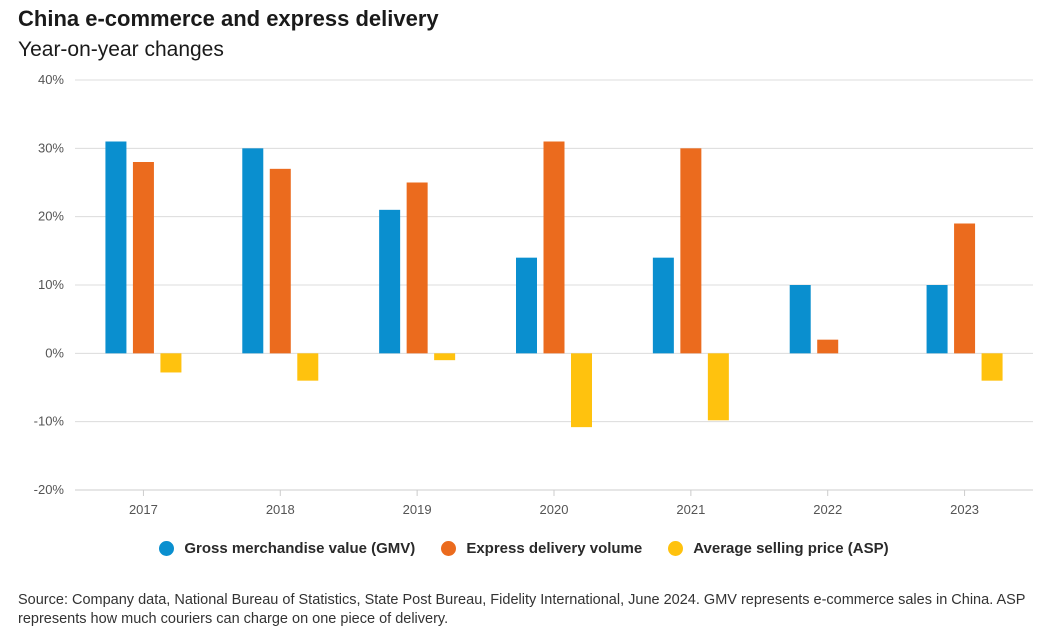  What do you see at coordinates (690, 509) in the screenshot?
I see `x-tick-label-2021: 2021` at bounding box center [690, 509].